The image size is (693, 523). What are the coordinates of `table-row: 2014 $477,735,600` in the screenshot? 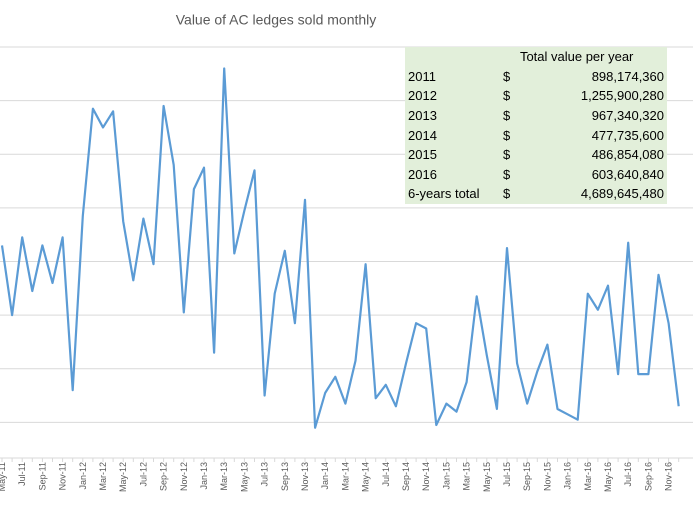 It's located at (536, 135).